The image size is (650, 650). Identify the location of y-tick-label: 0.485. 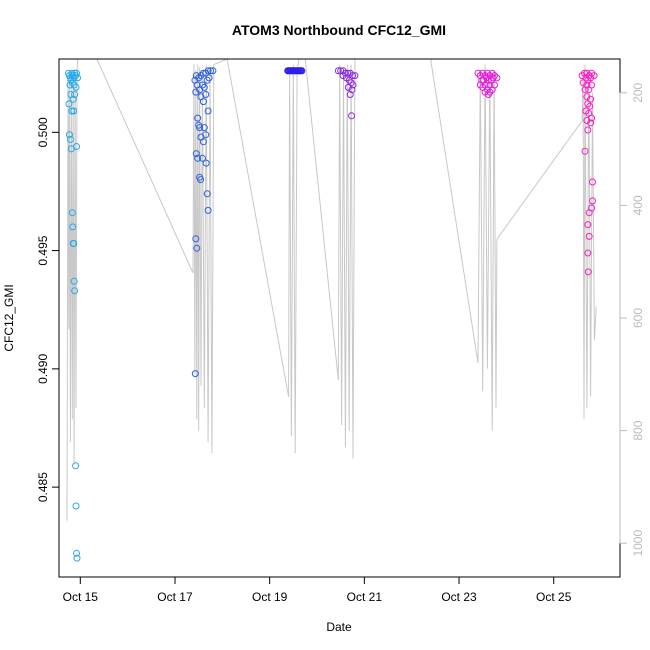
(43, 487).